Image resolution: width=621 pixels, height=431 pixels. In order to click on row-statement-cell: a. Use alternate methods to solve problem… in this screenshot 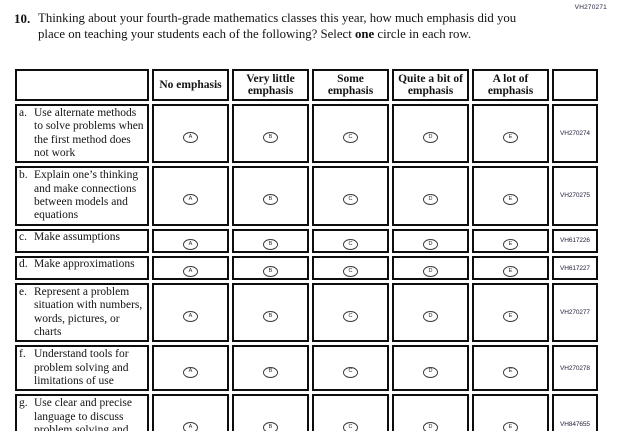, I will do `click(82, 134)`.